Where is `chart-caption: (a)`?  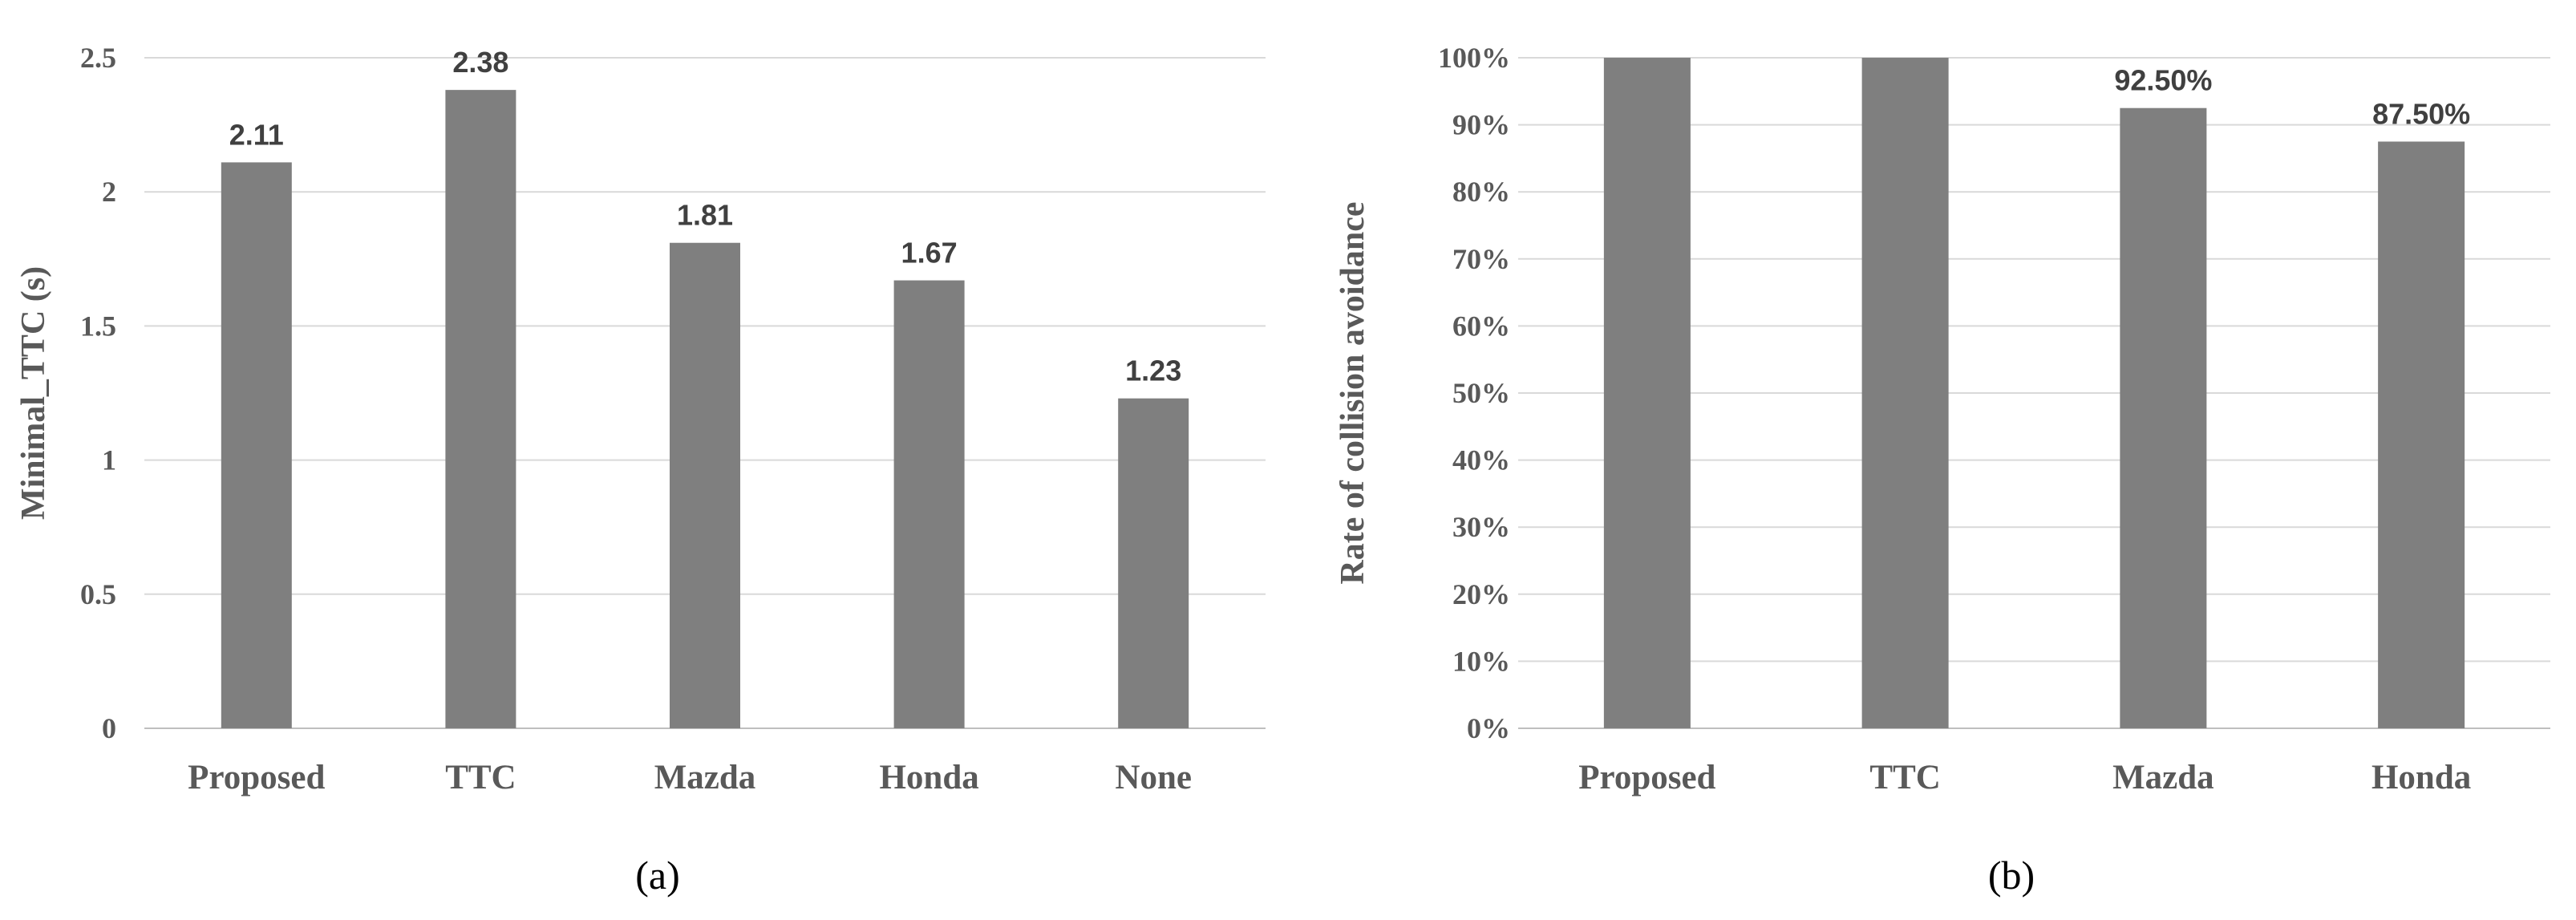
chart-caption: (a) is located at coordinates (657, 875).